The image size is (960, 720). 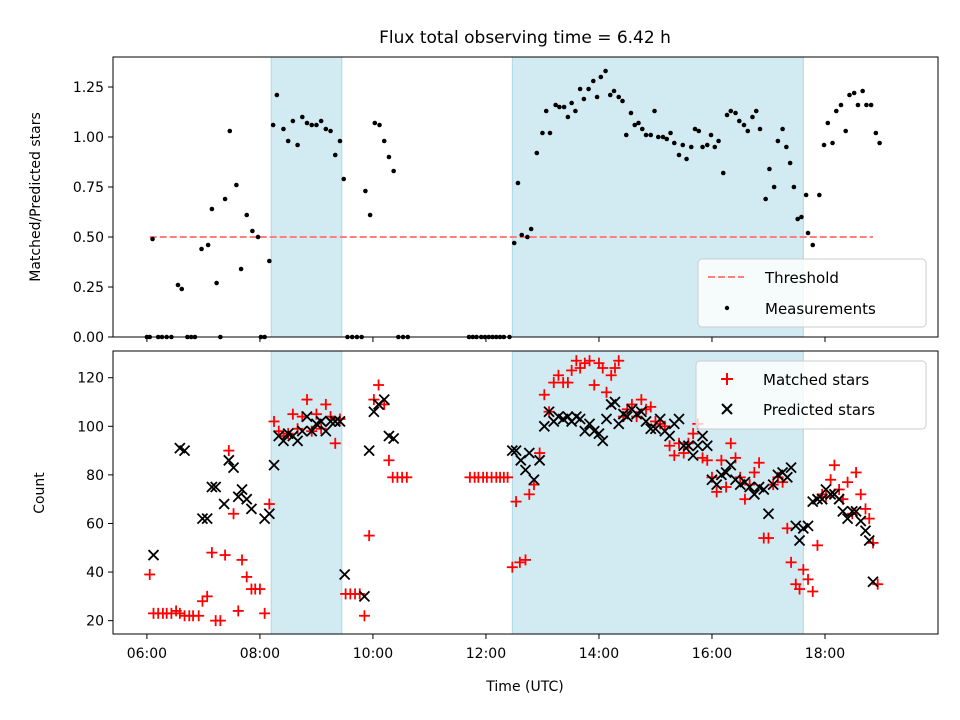 I want to click on legend-threshold-label: Threshold, so click(x=801, y=278).